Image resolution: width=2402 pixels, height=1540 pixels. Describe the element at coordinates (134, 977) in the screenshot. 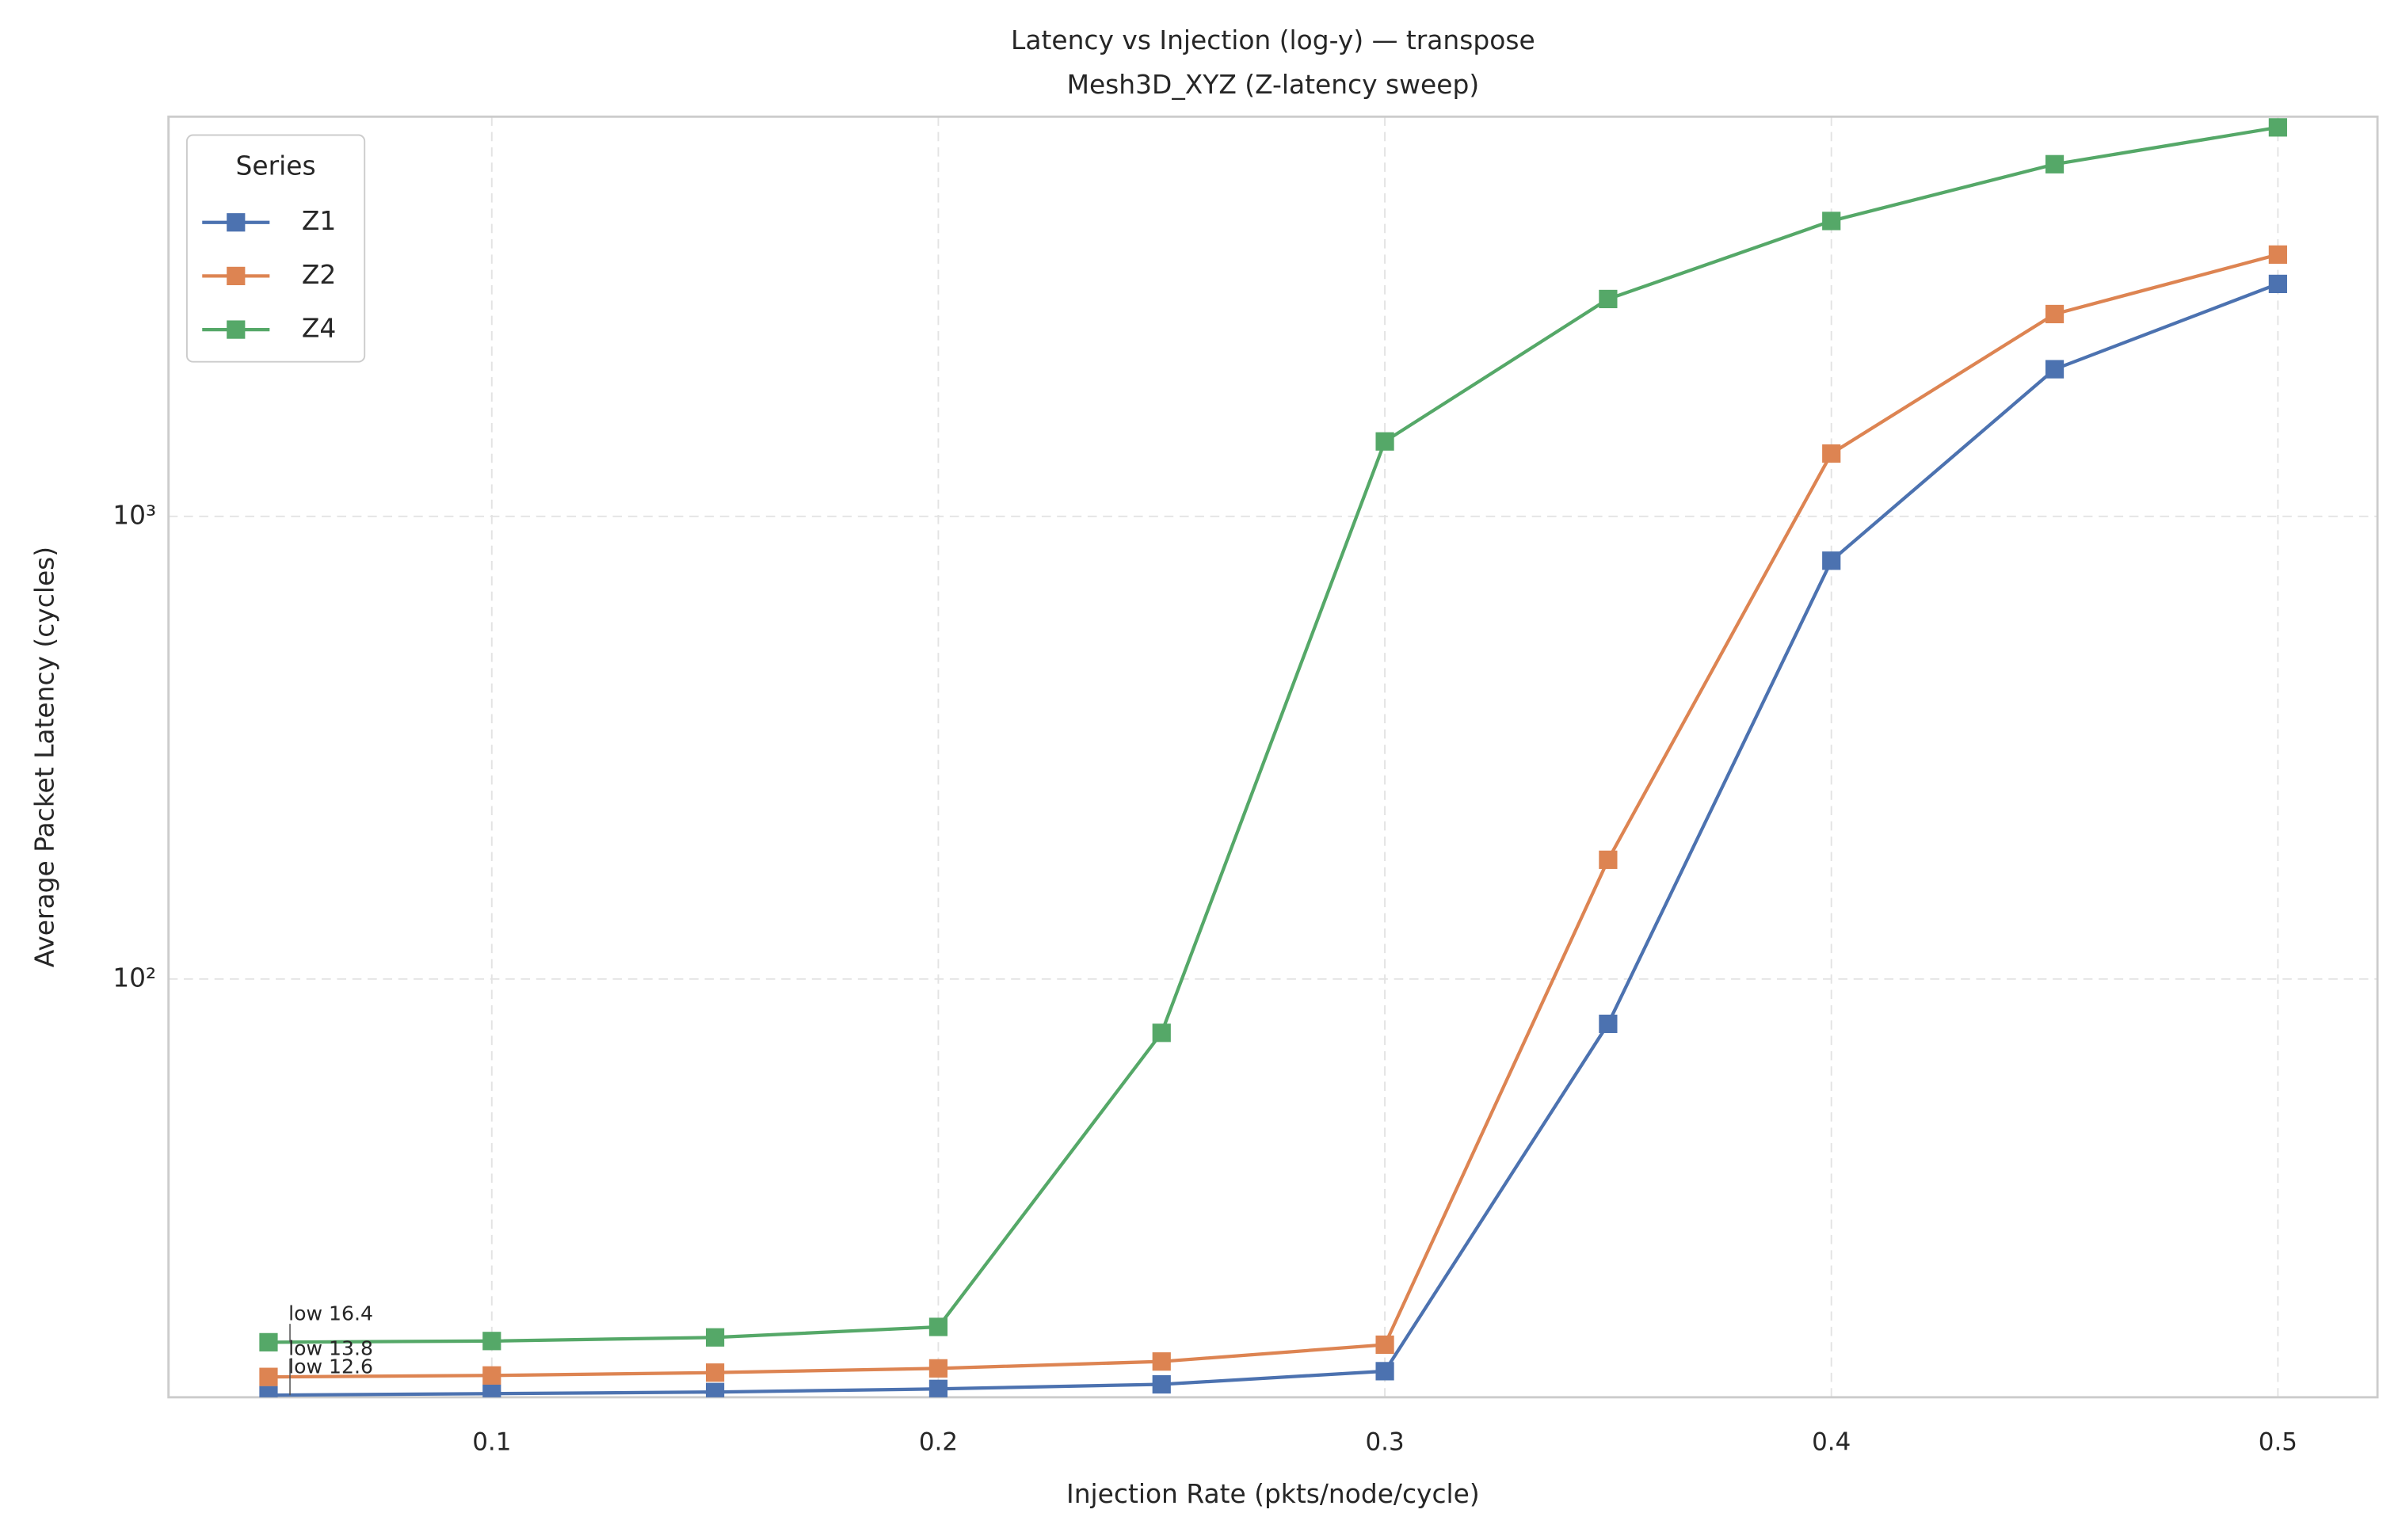

I see `y-tick-label: 10²` at that location.